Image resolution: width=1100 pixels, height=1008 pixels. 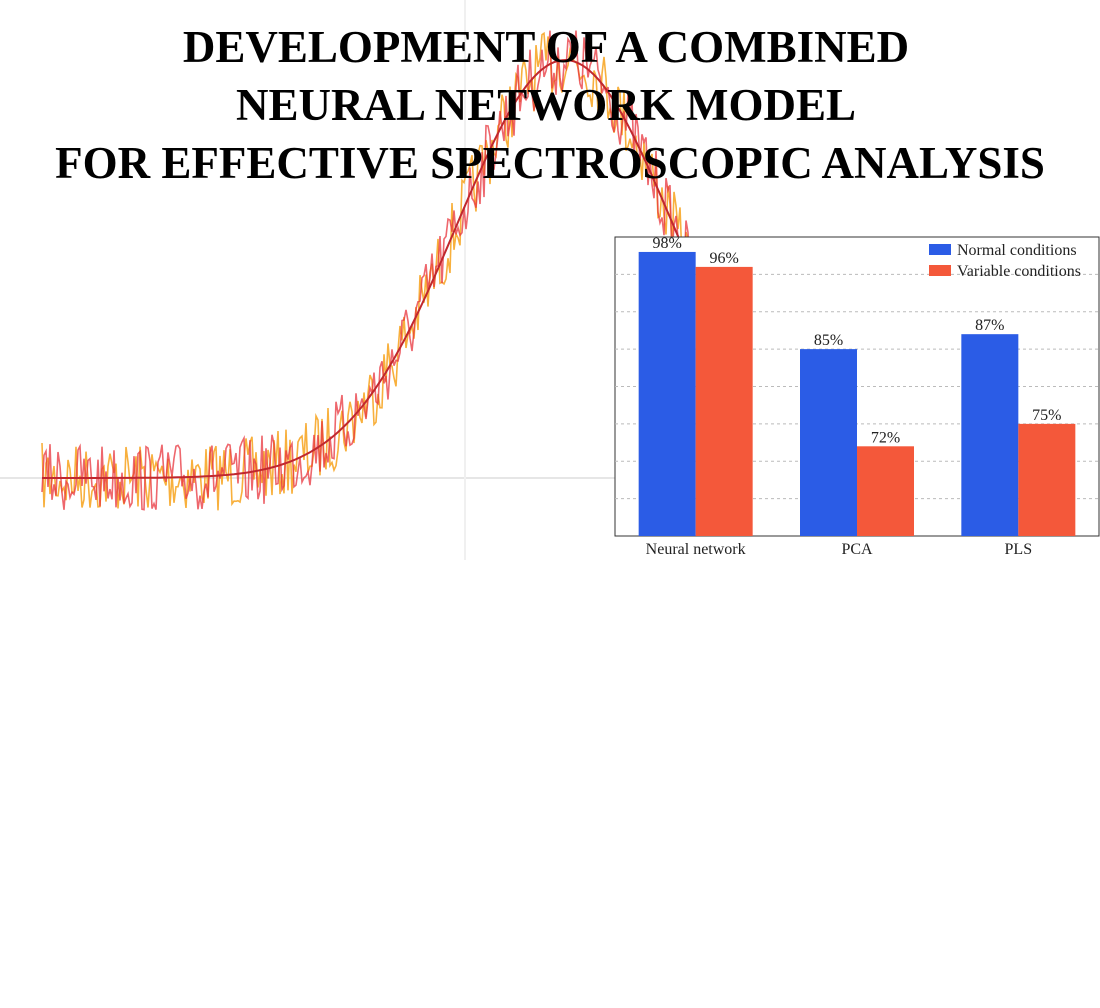 What do you see at coordinates (546, 105) in the screenshot?
I see `title-line: NEURAL NETWORK MODEL` at bounding box center [546, 105].